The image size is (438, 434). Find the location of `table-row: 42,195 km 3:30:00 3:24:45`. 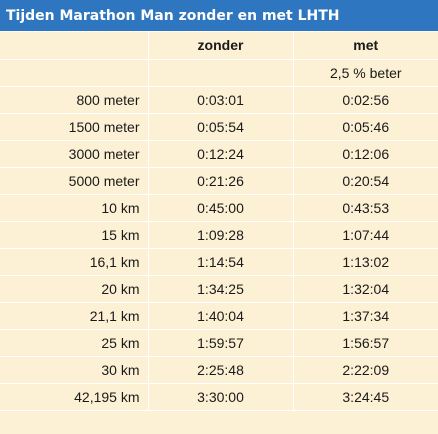

table-row: 42,195 km 3:30:00 3:24:45 is located at coordinates (219, 397).